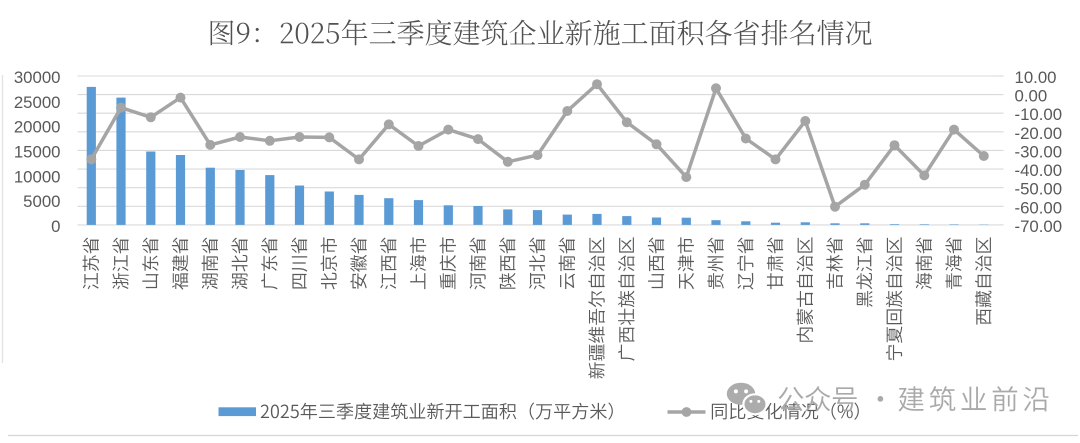  Describe the element at coordinates (1039, 151) in the screenshot. I see `svg-text: -30.00` at that location.